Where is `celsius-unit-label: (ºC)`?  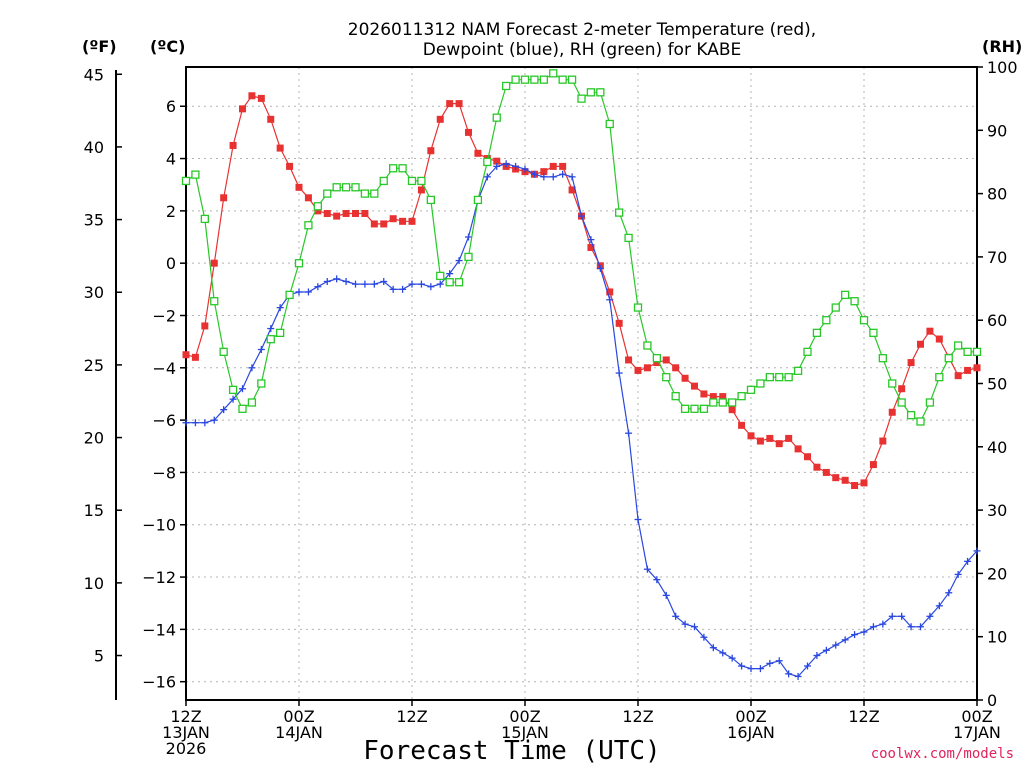
celsius-unit-label: (ºC) is located at coordinates (167, 46).